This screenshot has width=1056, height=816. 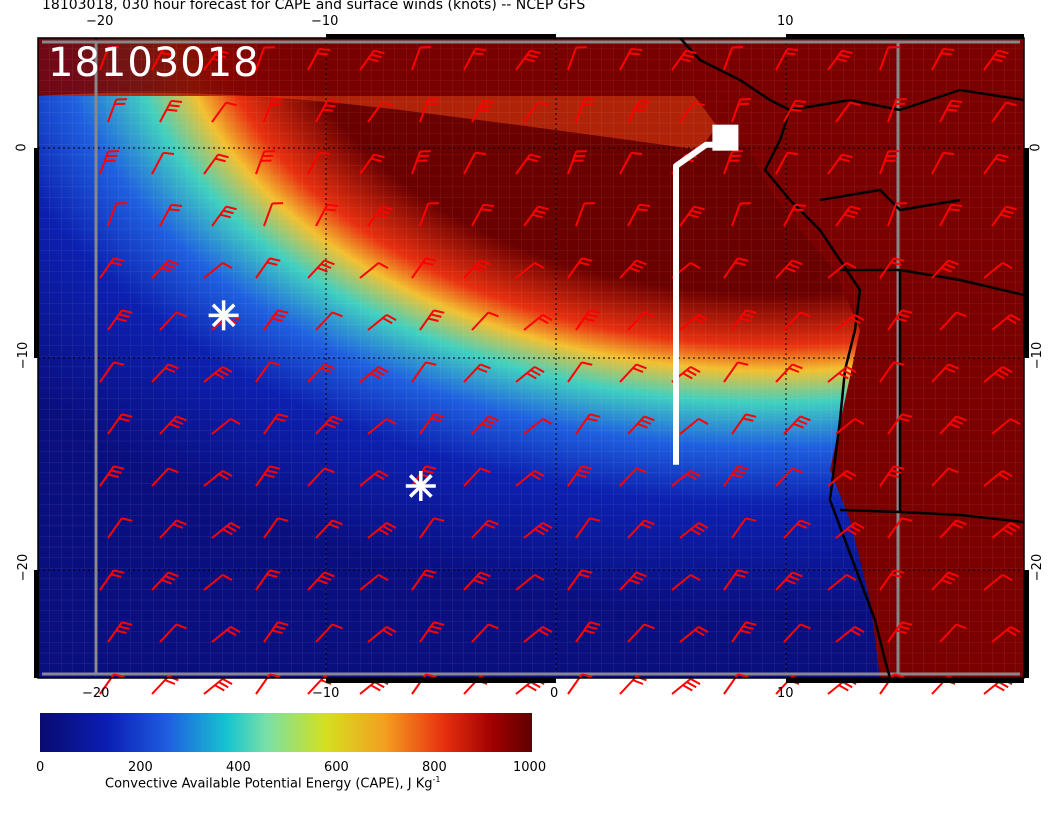 What do you see at coordinates (22, 147) in the screenshot?
I see `left-tick-label: 0` at bounding box center [22, 147].